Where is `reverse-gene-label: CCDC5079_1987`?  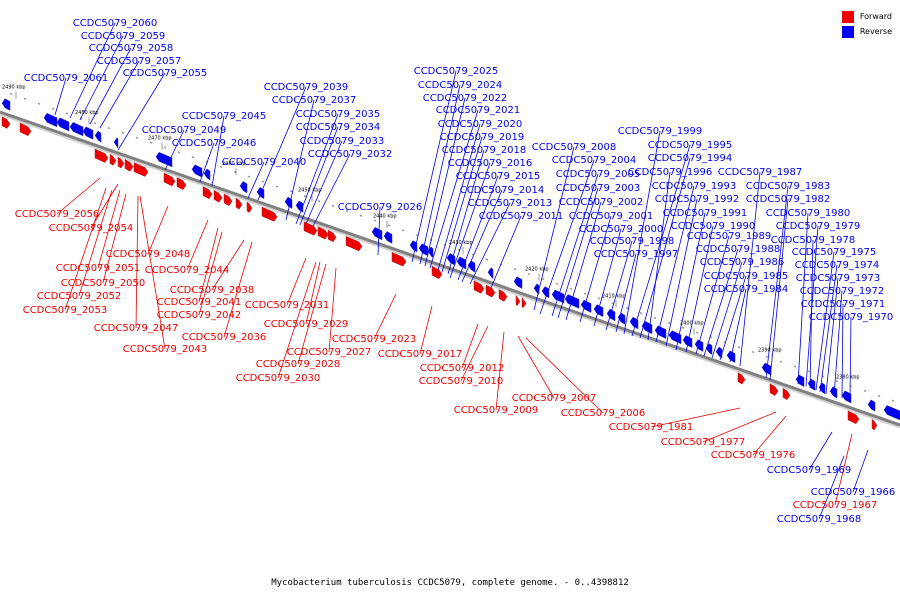
reverse-gene-label: CCDC5079_1987 is located at coordinates (760, 172).